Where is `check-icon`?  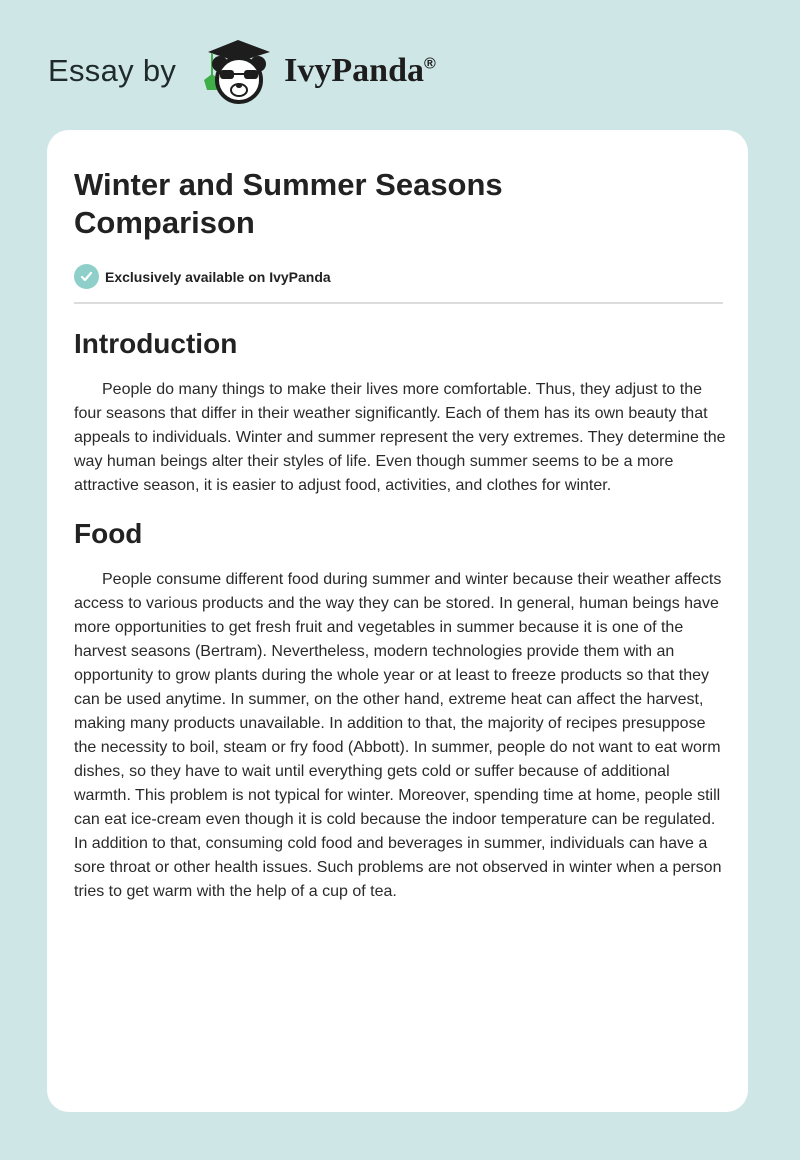 check-icon is located at coordinates (86, 276).